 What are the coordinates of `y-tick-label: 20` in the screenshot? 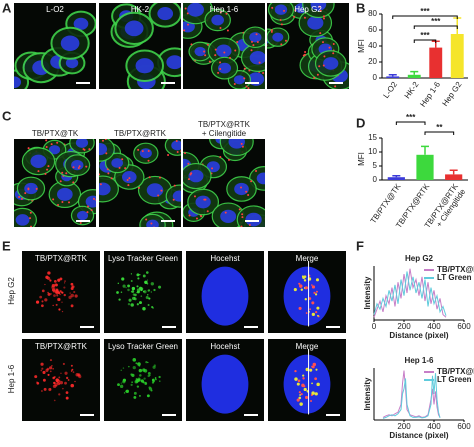 It's located at (372, 61).